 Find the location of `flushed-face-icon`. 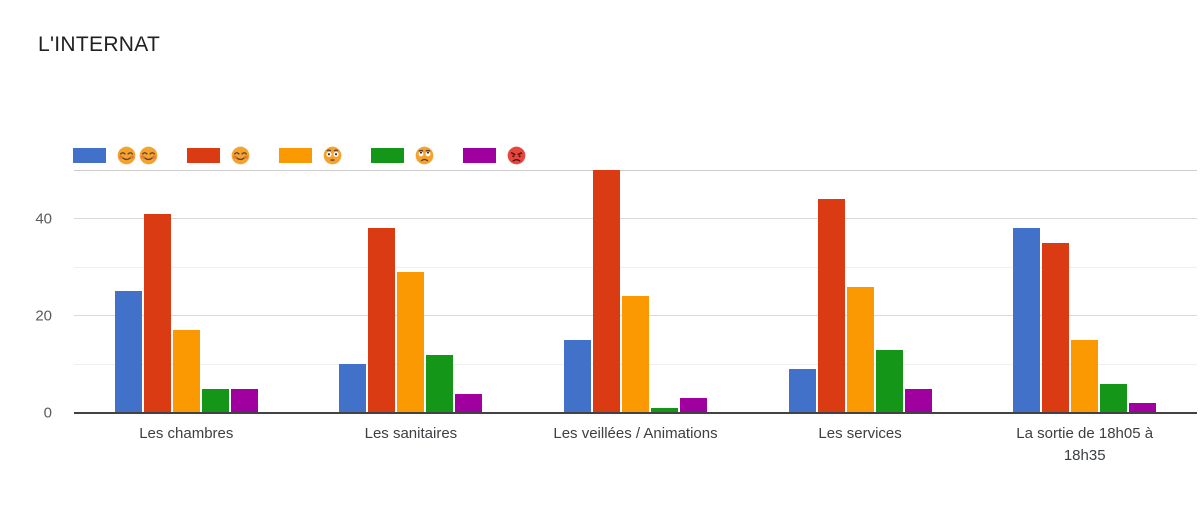

flushed-face-icon is located at coordinates (332, 155).